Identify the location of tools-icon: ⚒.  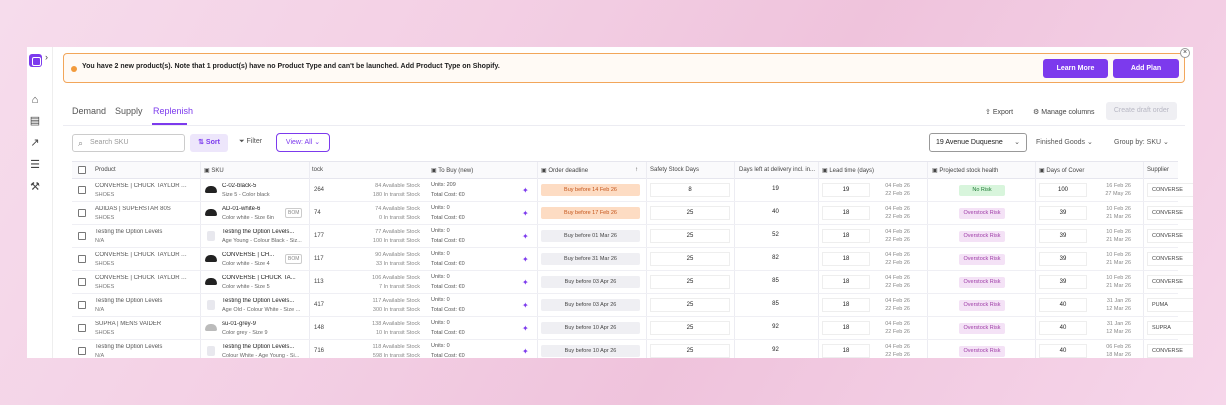
(35, 187).